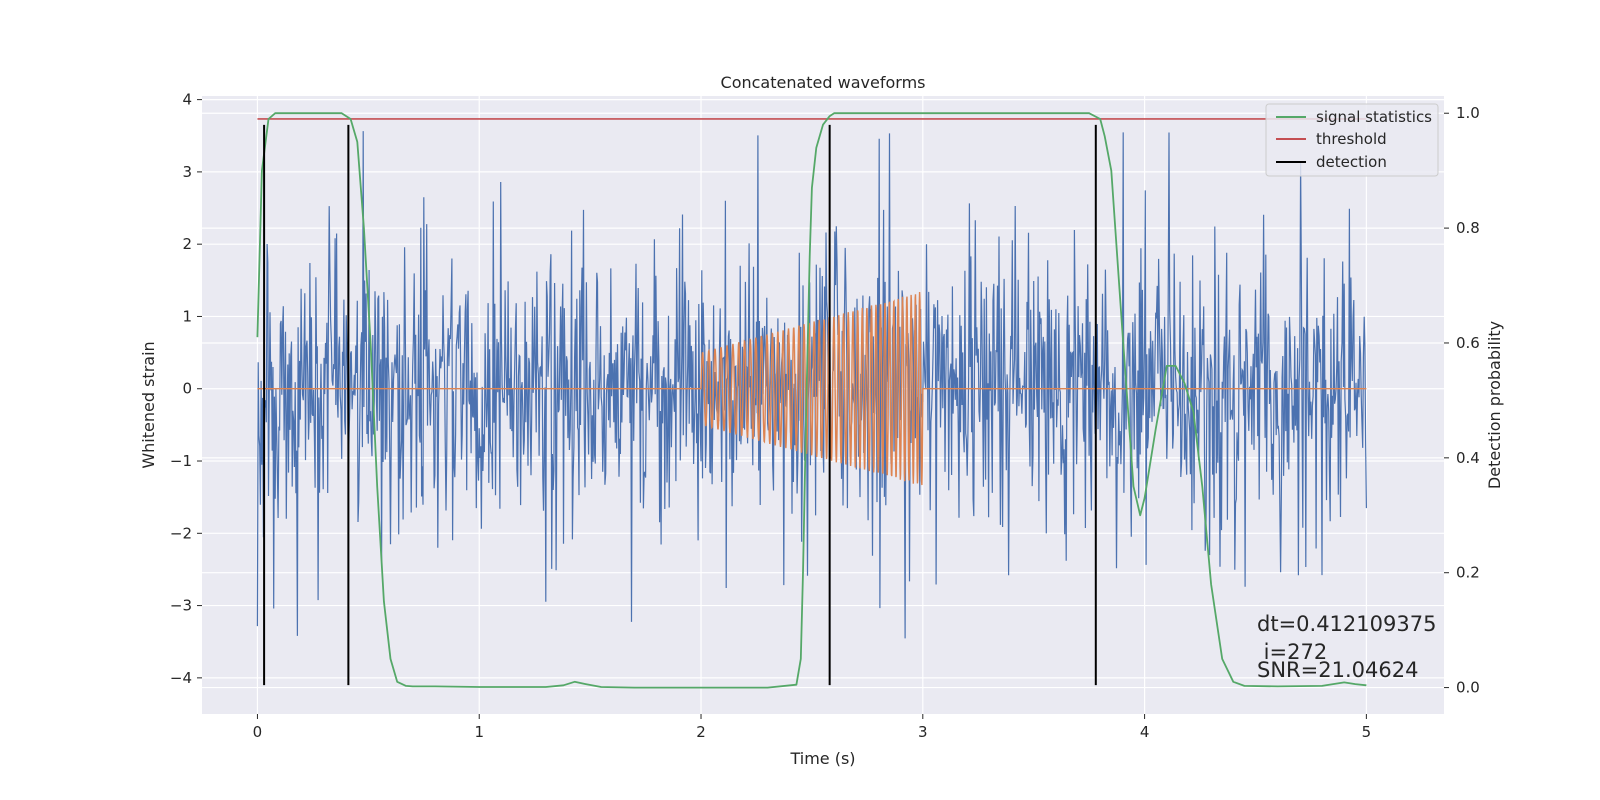  What do you see at coordinates (1468, 573) in the screenshot?
I see `y2-tick-label: 0.2` at bounding box center [1468, 573].